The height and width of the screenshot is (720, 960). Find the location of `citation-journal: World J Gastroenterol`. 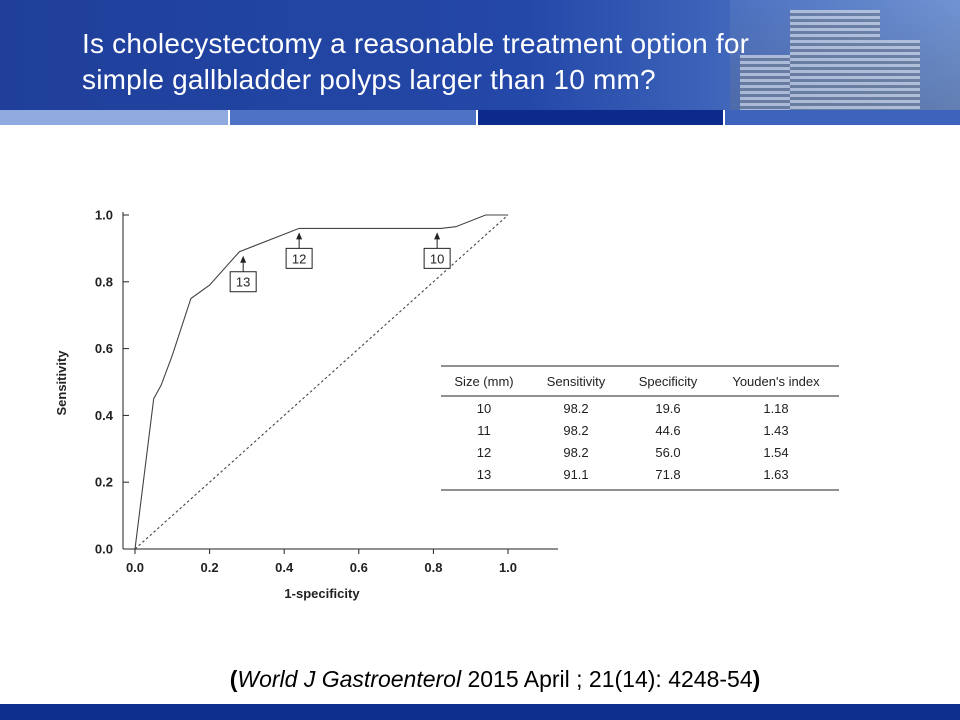

citation-journal: World J Gastroenterol is located at coordinates (349, 679).